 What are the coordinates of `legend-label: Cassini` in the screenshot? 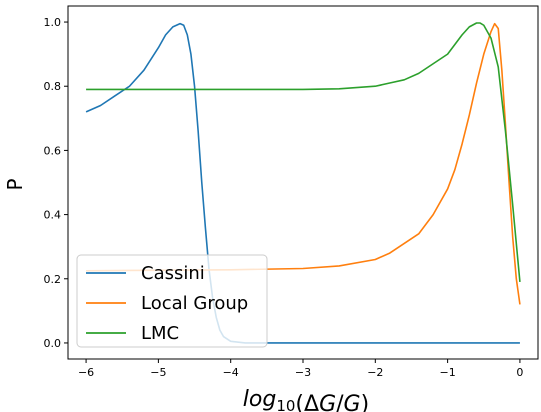 It's located at (173, 273).